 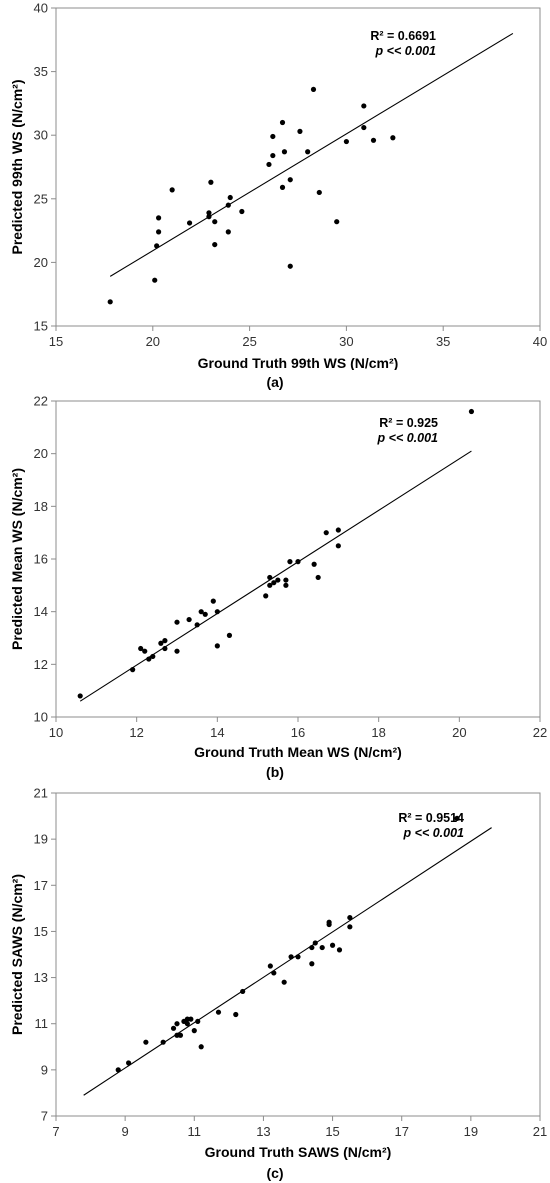 I want to click on x-tick-label: 20, so click(x=153, y=341).